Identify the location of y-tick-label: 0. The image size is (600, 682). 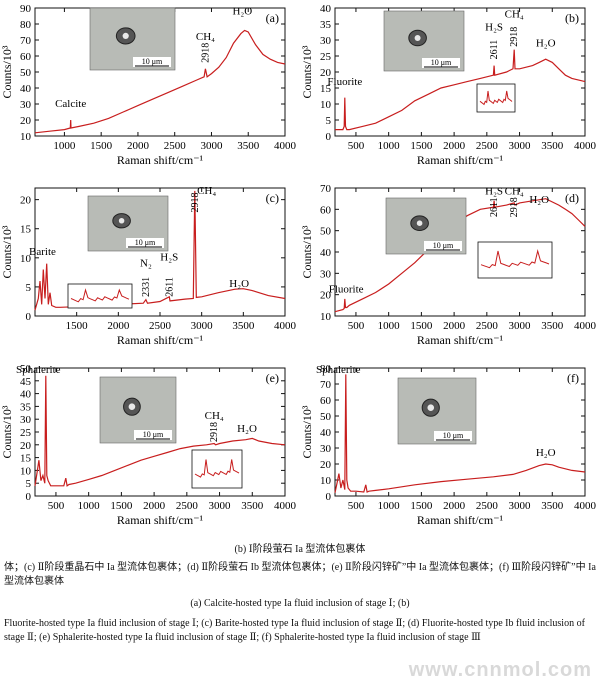
(29, 497).